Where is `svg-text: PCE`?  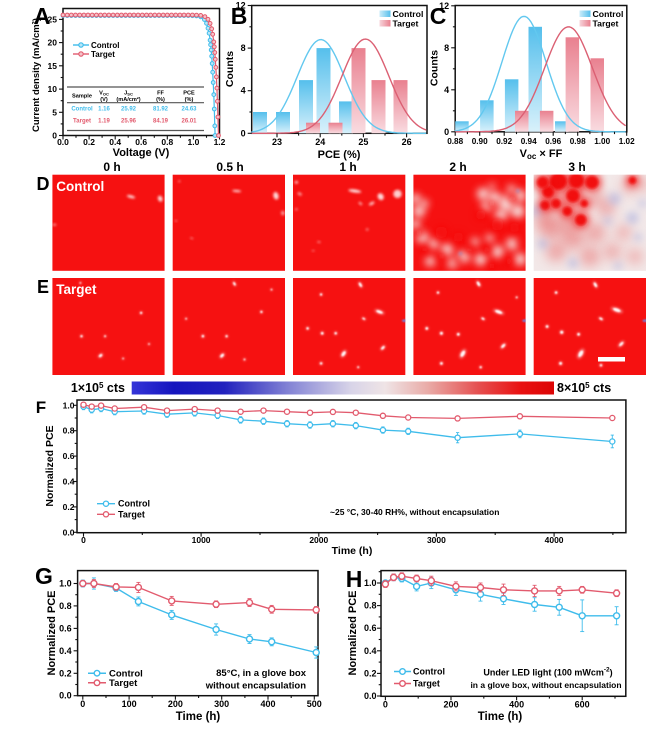 svg-text: PCE is located at coordinates (189, 94).